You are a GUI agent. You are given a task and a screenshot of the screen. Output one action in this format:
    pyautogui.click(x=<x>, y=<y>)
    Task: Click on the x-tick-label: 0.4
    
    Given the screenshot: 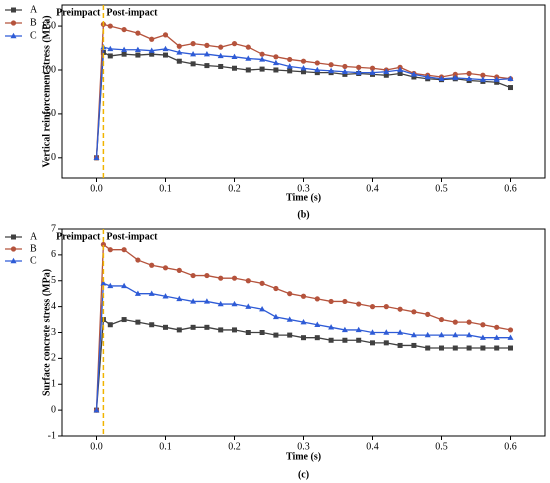 What is the action you would take?
    pyautogui.click(x=372, y=188)
    